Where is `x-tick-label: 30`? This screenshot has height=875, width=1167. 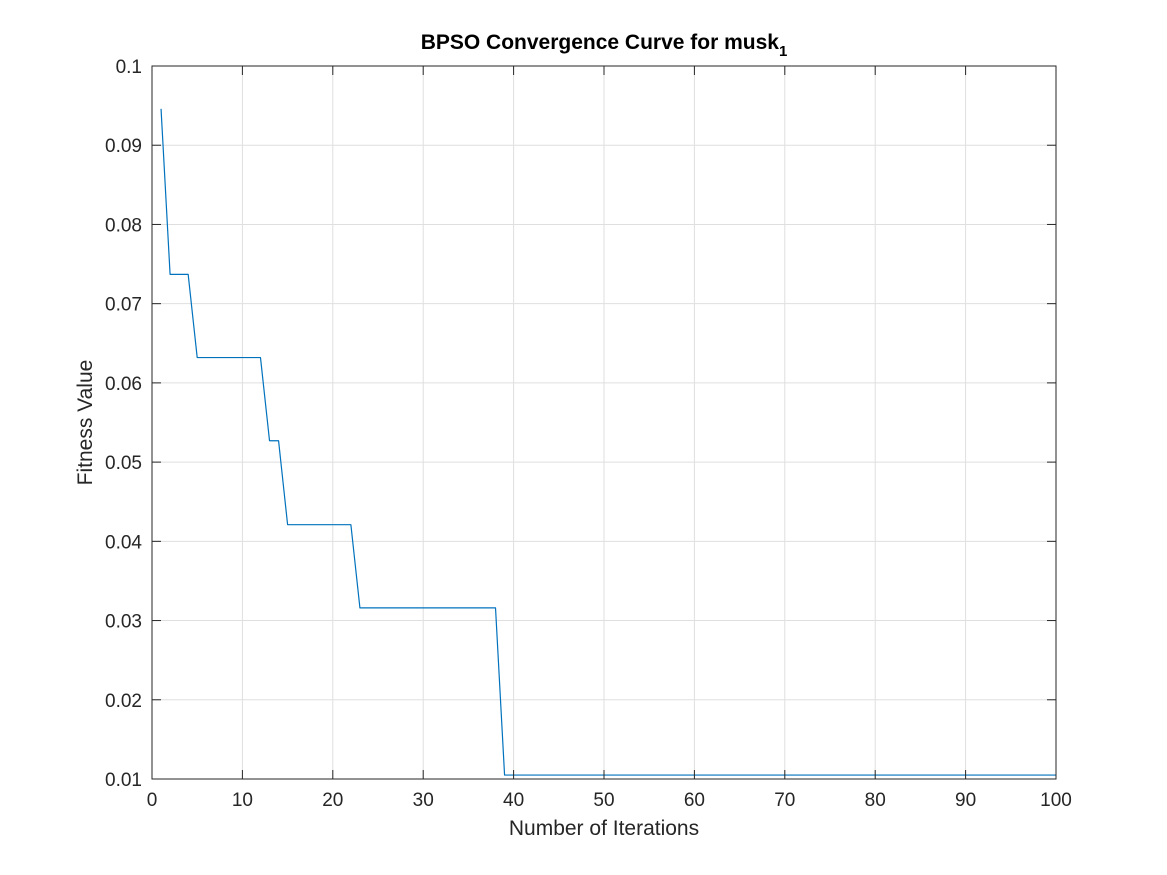 x-tick-label: 30 is located at coordinates (423, 800).